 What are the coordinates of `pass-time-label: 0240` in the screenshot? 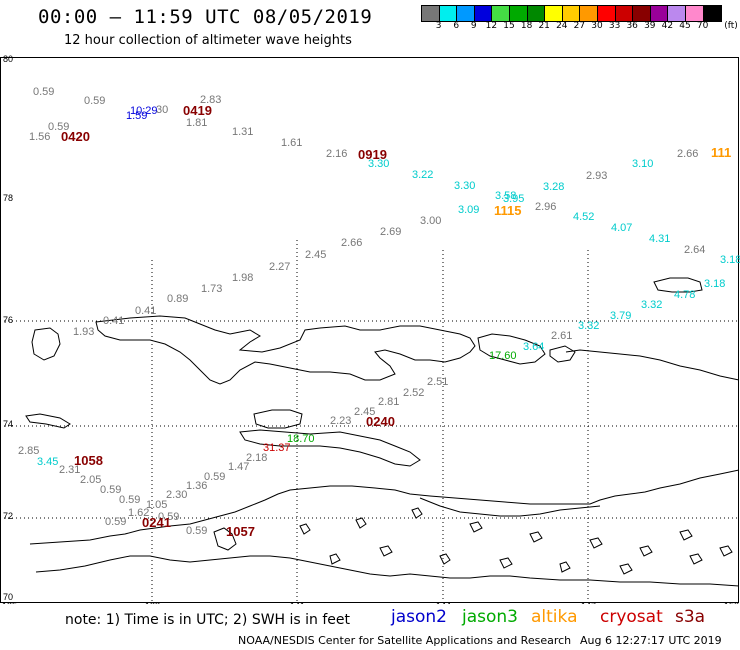 It's located at (380, 421).